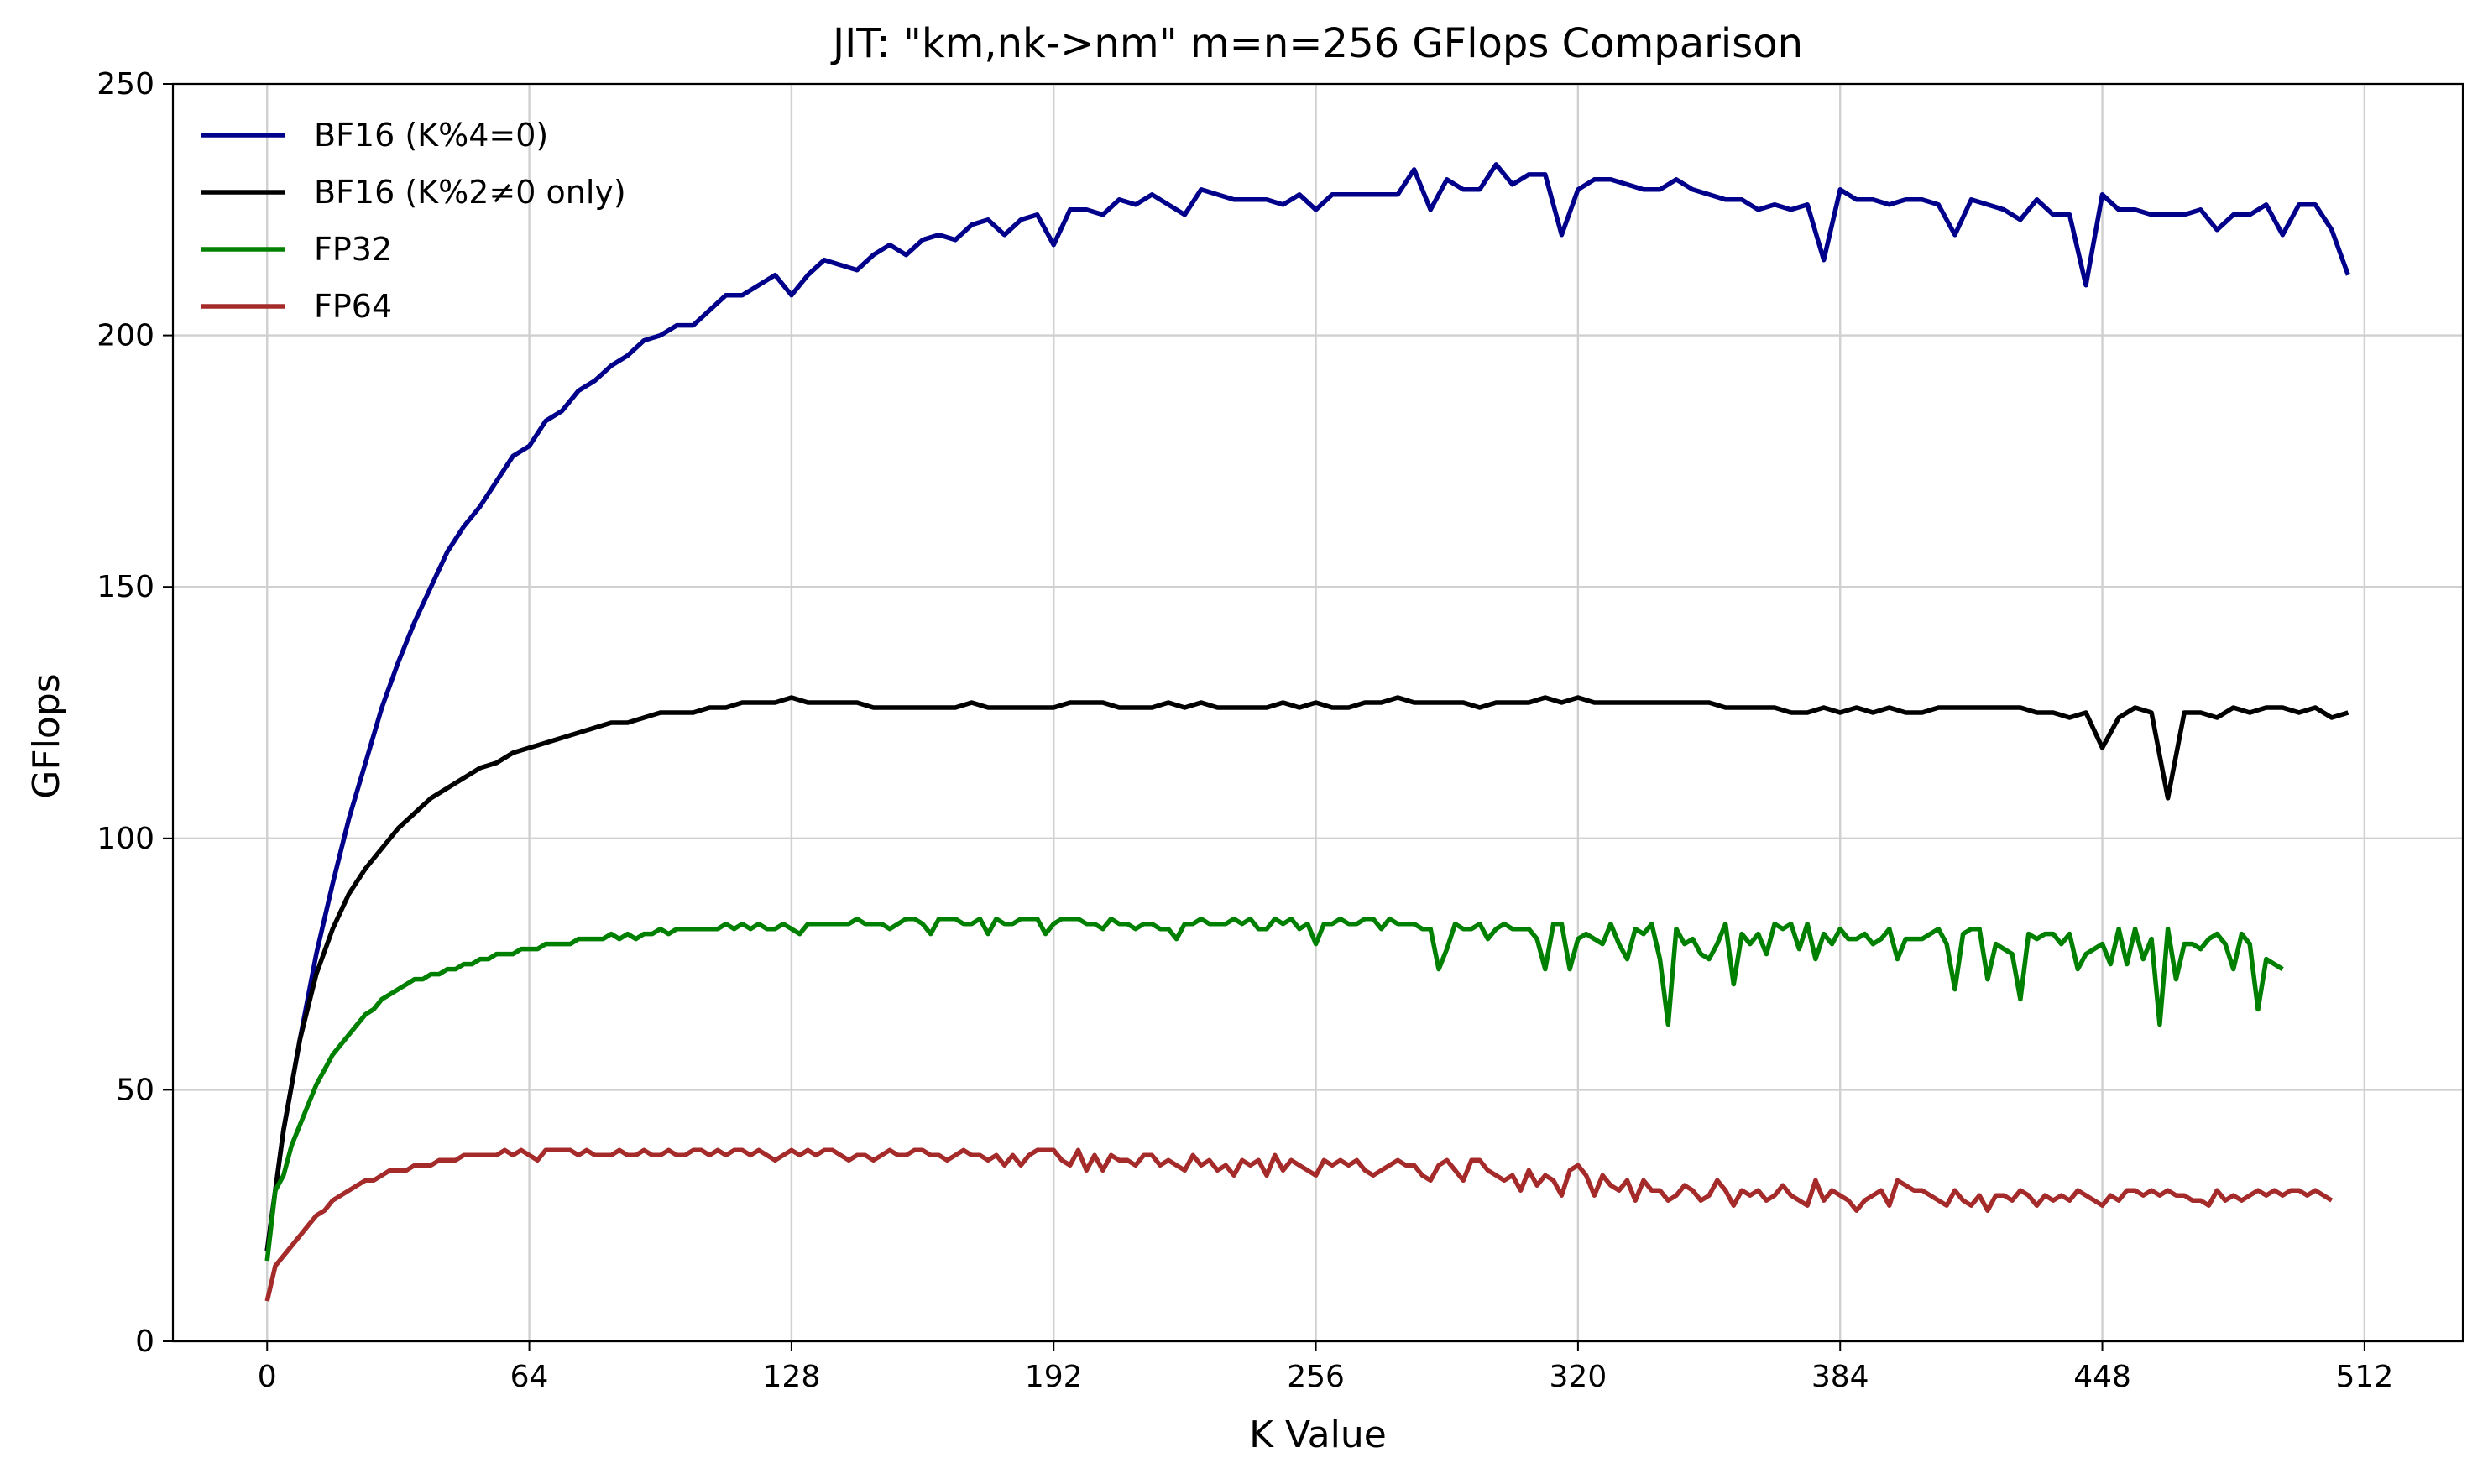  What do you see at coordinates (46, 735) in the screenshot?
I see `y-axis-label: GFlops` at bounding box center [46, 735].